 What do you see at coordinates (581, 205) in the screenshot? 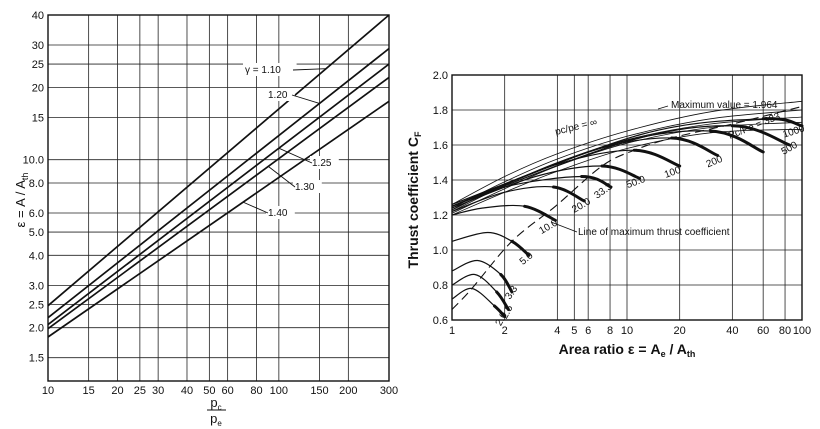
I see `right-curve-label: 20.0` at bounding box center [581, 205].